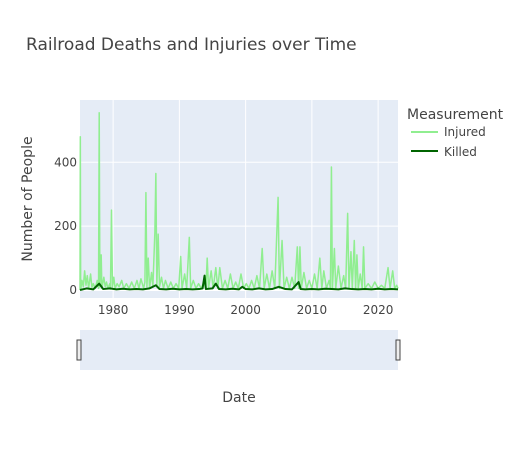  I want to click on range-slider-left-handle, so click(79, 350).